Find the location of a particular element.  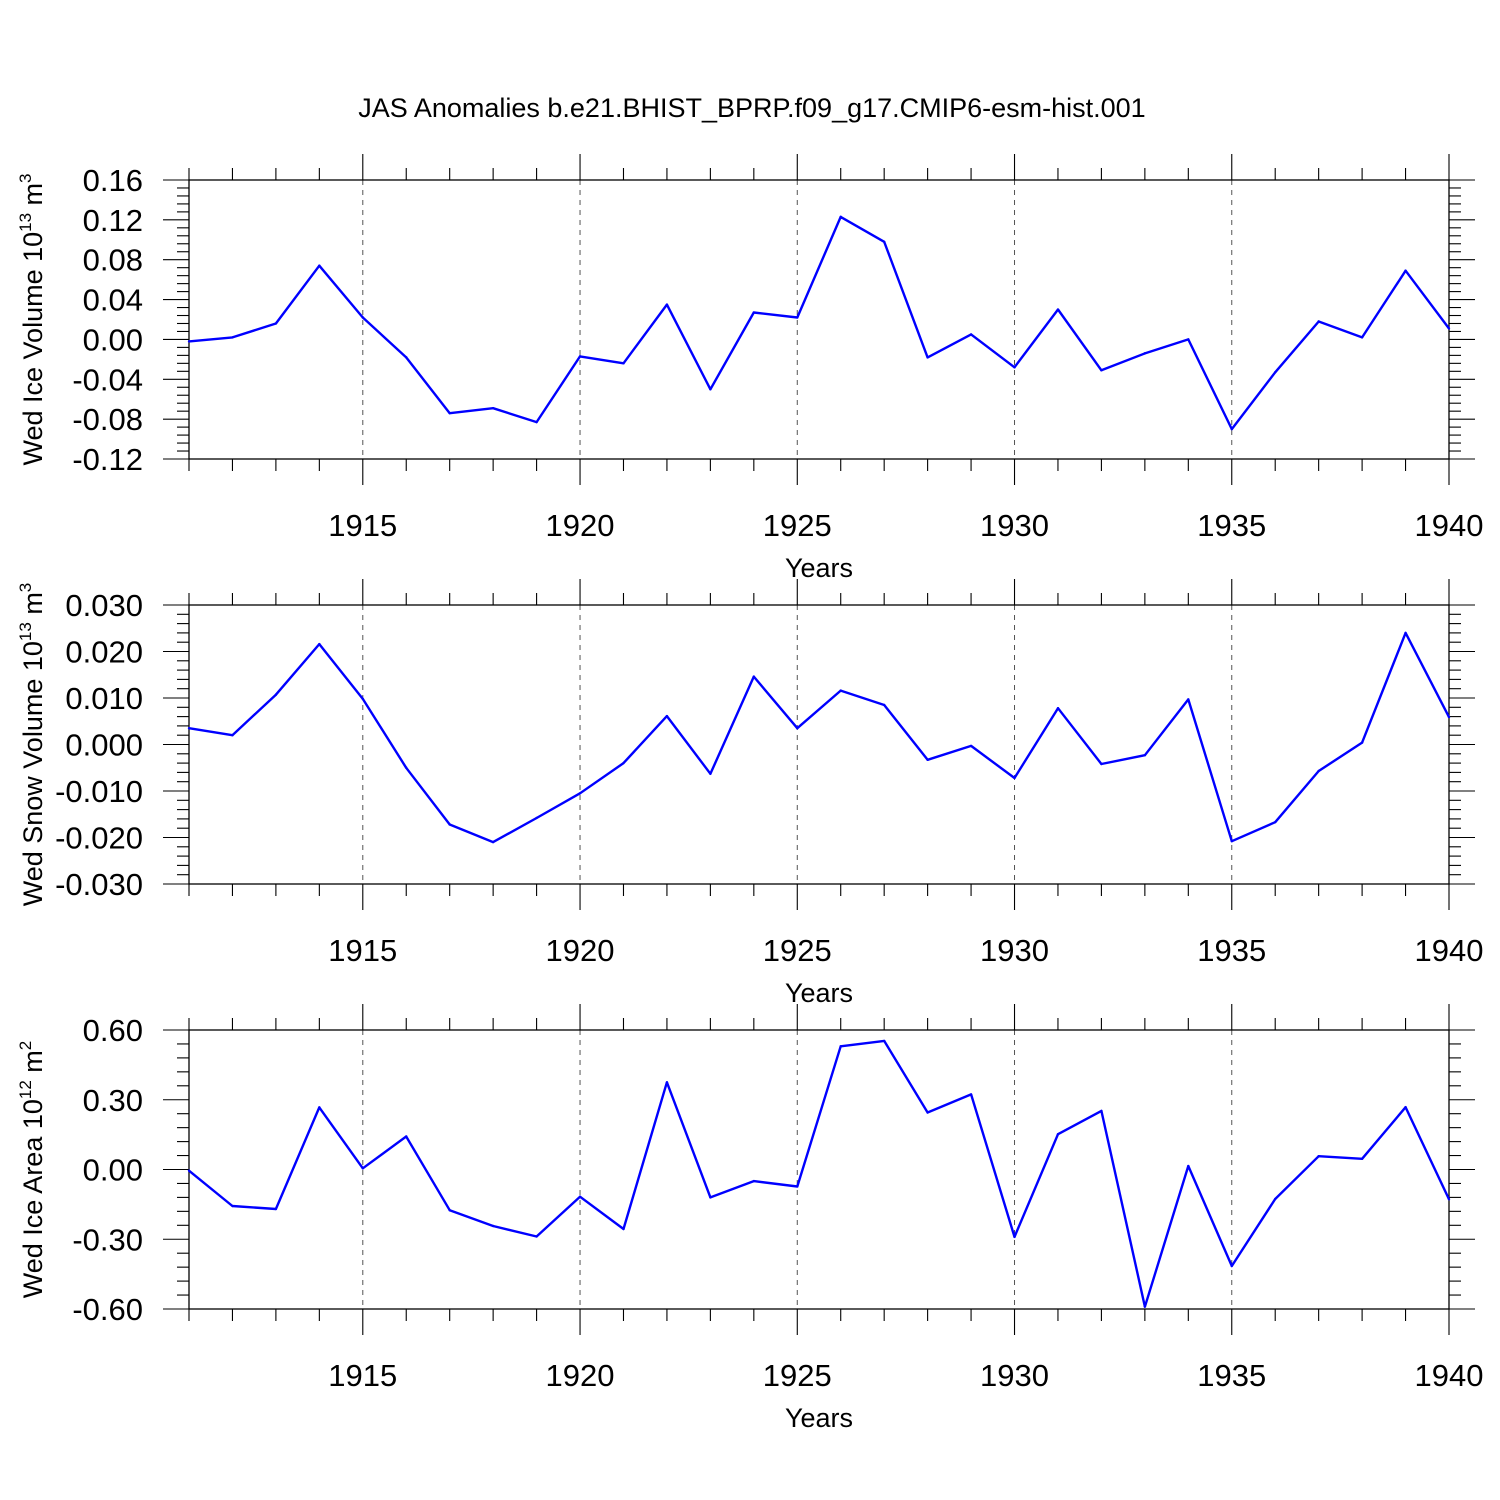

y-tick-label: 0.04 is located at coordinates (113, 300).